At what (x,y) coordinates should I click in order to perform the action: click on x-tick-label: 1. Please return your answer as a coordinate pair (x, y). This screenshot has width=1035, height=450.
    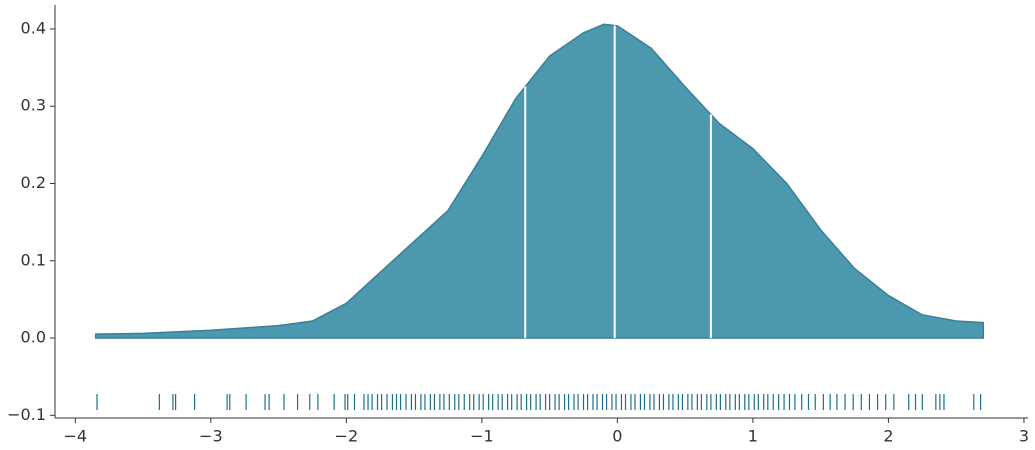
    Looking at the image, I should click on (753, 436).